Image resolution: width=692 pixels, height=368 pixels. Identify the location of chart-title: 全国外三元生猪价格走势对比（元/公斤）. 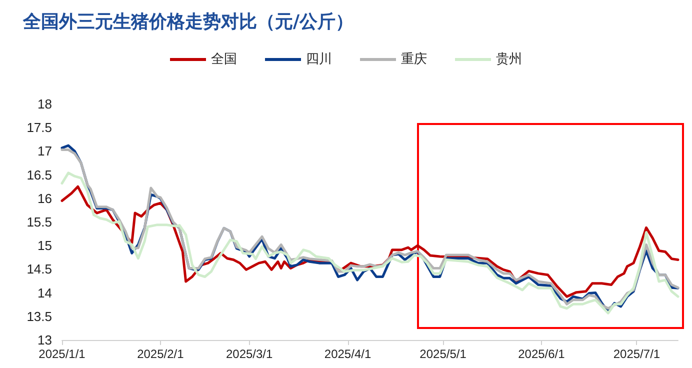
(188, 22).